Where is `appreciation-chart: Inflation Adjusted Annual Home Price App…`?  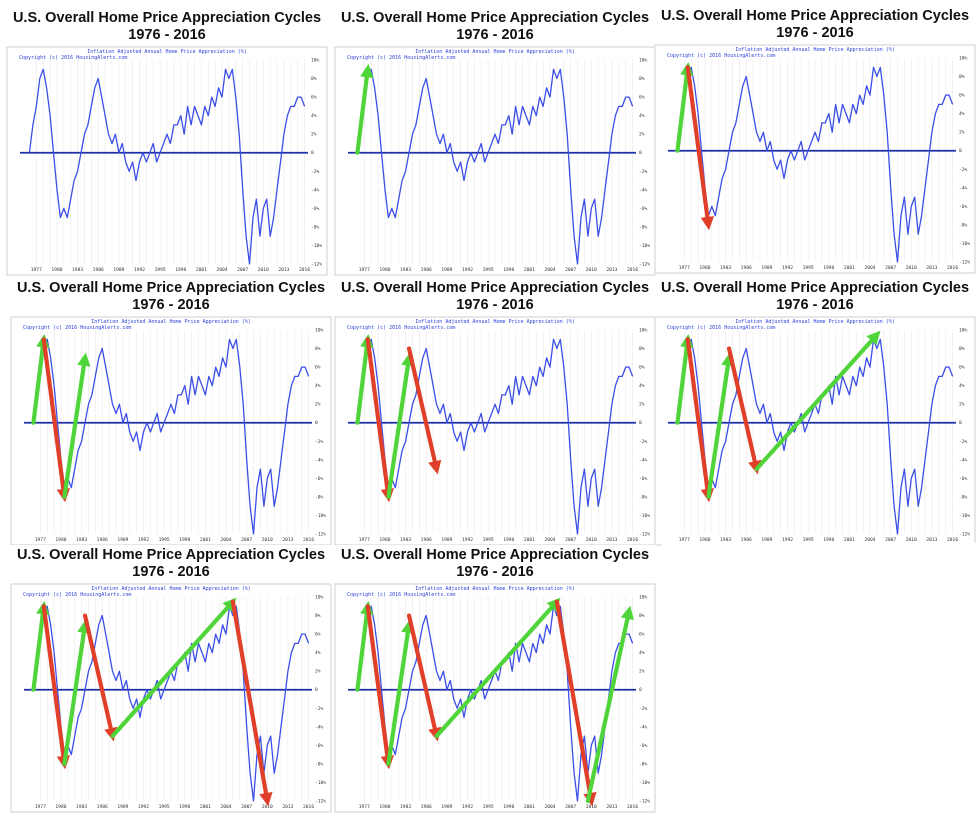
appreciation-chart: Inflation Adjusted Annual Home Price App… is located at coordinates (815, 431).